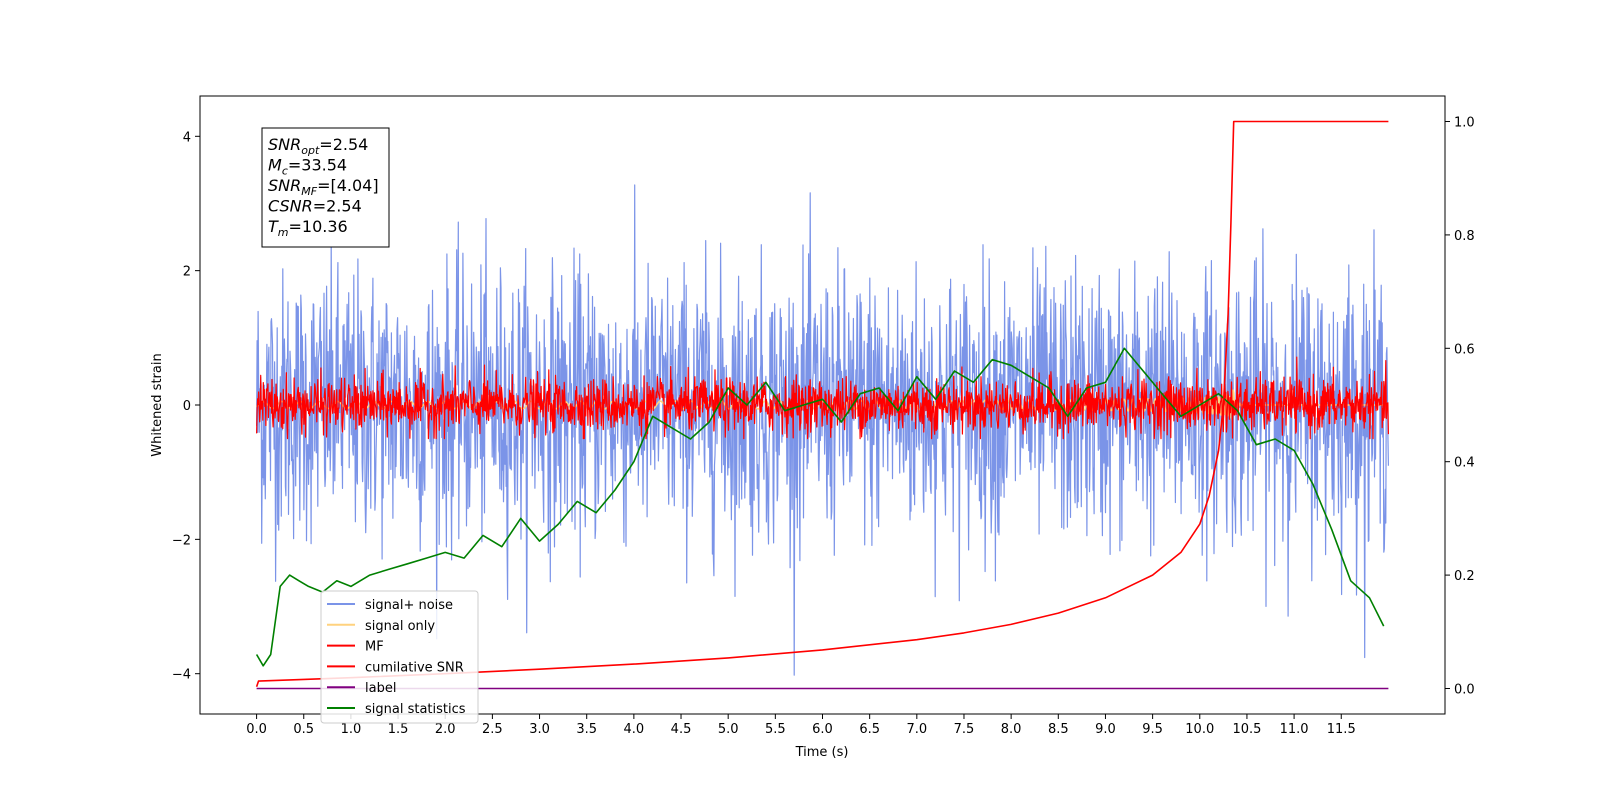  I want to click on x-tick-label: 3.0, so click(539, 729).